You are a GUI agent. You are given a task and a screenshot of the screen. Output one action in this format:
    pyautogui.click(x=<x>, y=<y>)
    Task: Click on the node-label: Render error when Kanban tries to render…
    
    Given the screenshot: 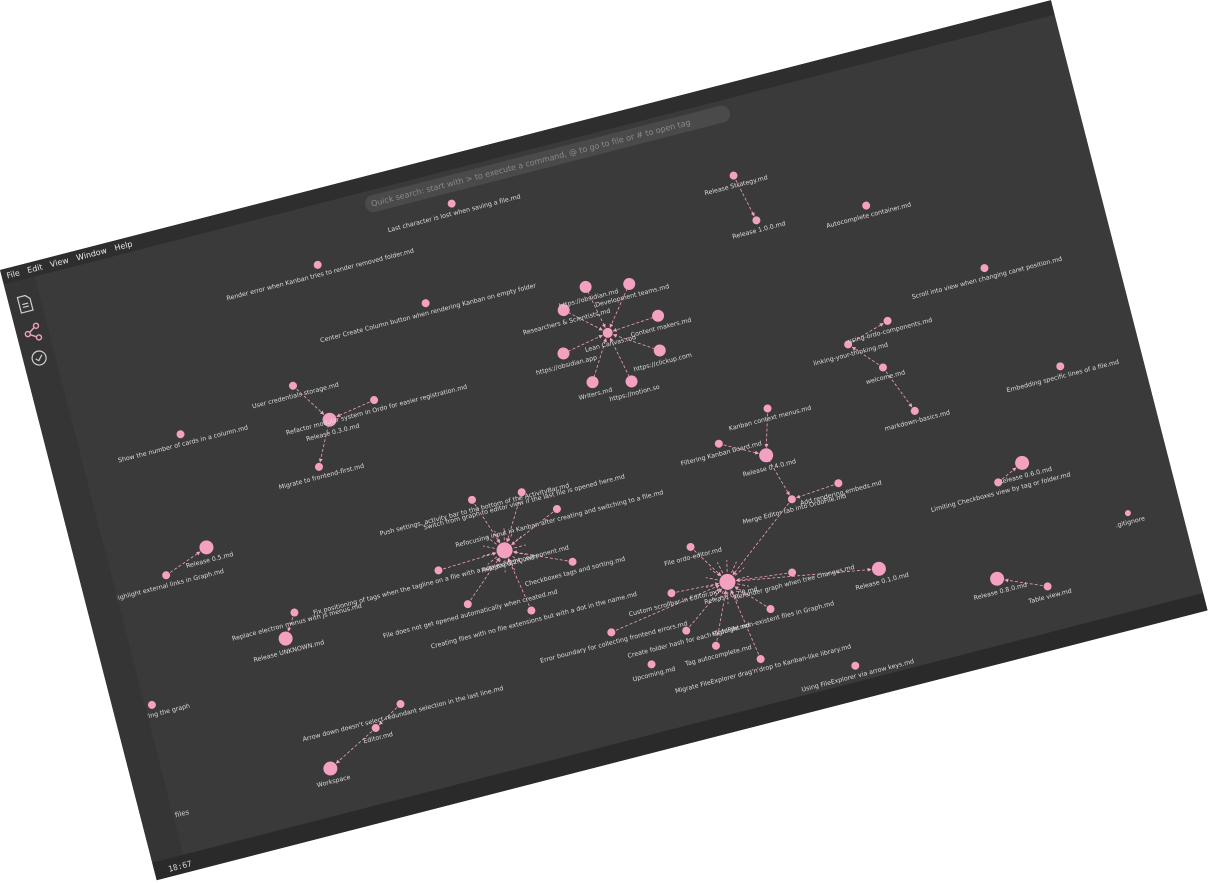 What is the action you would take?
    pyautogui.click(x=320, y=275)
    